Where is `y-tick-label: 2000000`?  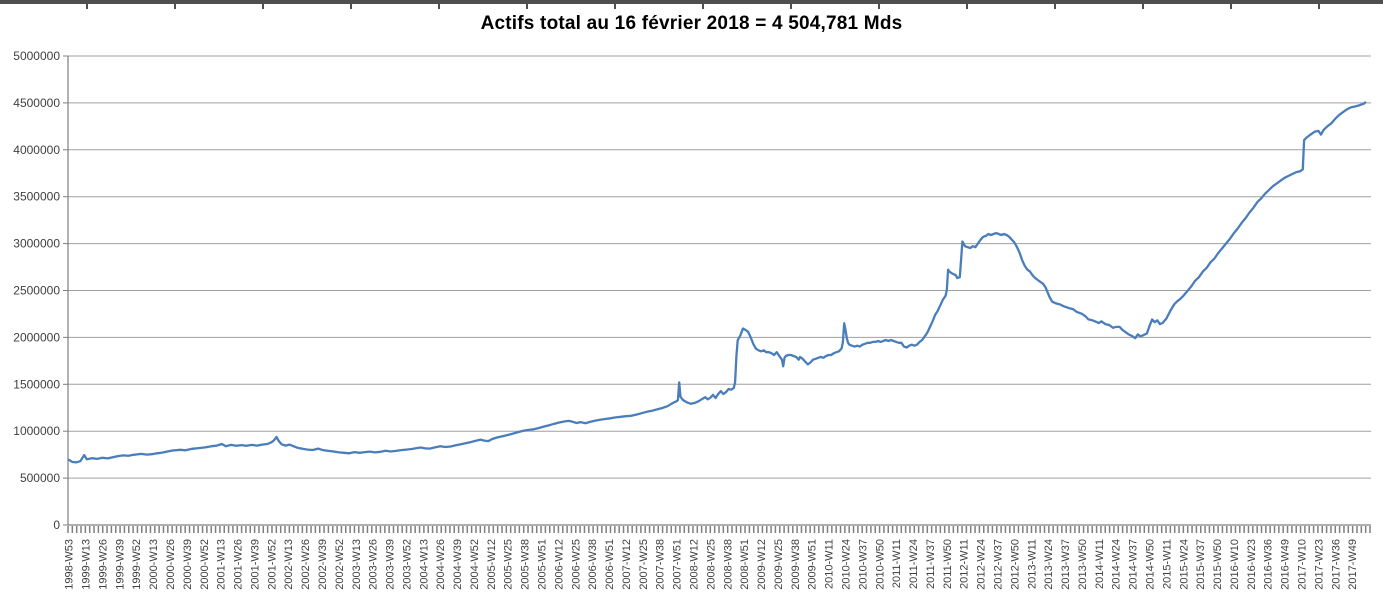 y-tick-label: 2000000 is located at coordinates (36, 337).